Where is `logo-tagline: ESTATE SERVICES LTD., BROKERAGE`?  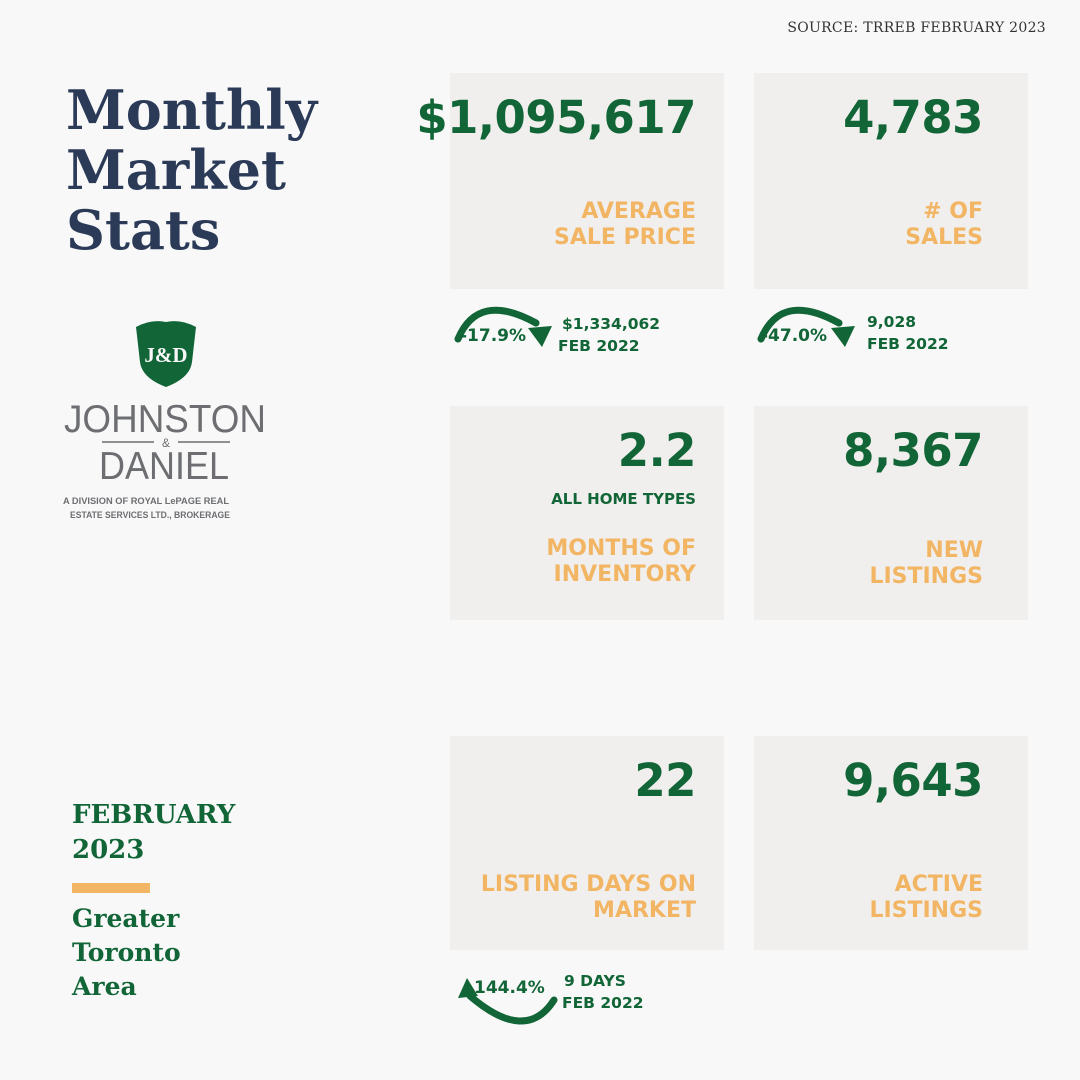
logo-tagline: ESTATE SERVICES LTD., BROKERAGE is located at coordinates (150, 515).